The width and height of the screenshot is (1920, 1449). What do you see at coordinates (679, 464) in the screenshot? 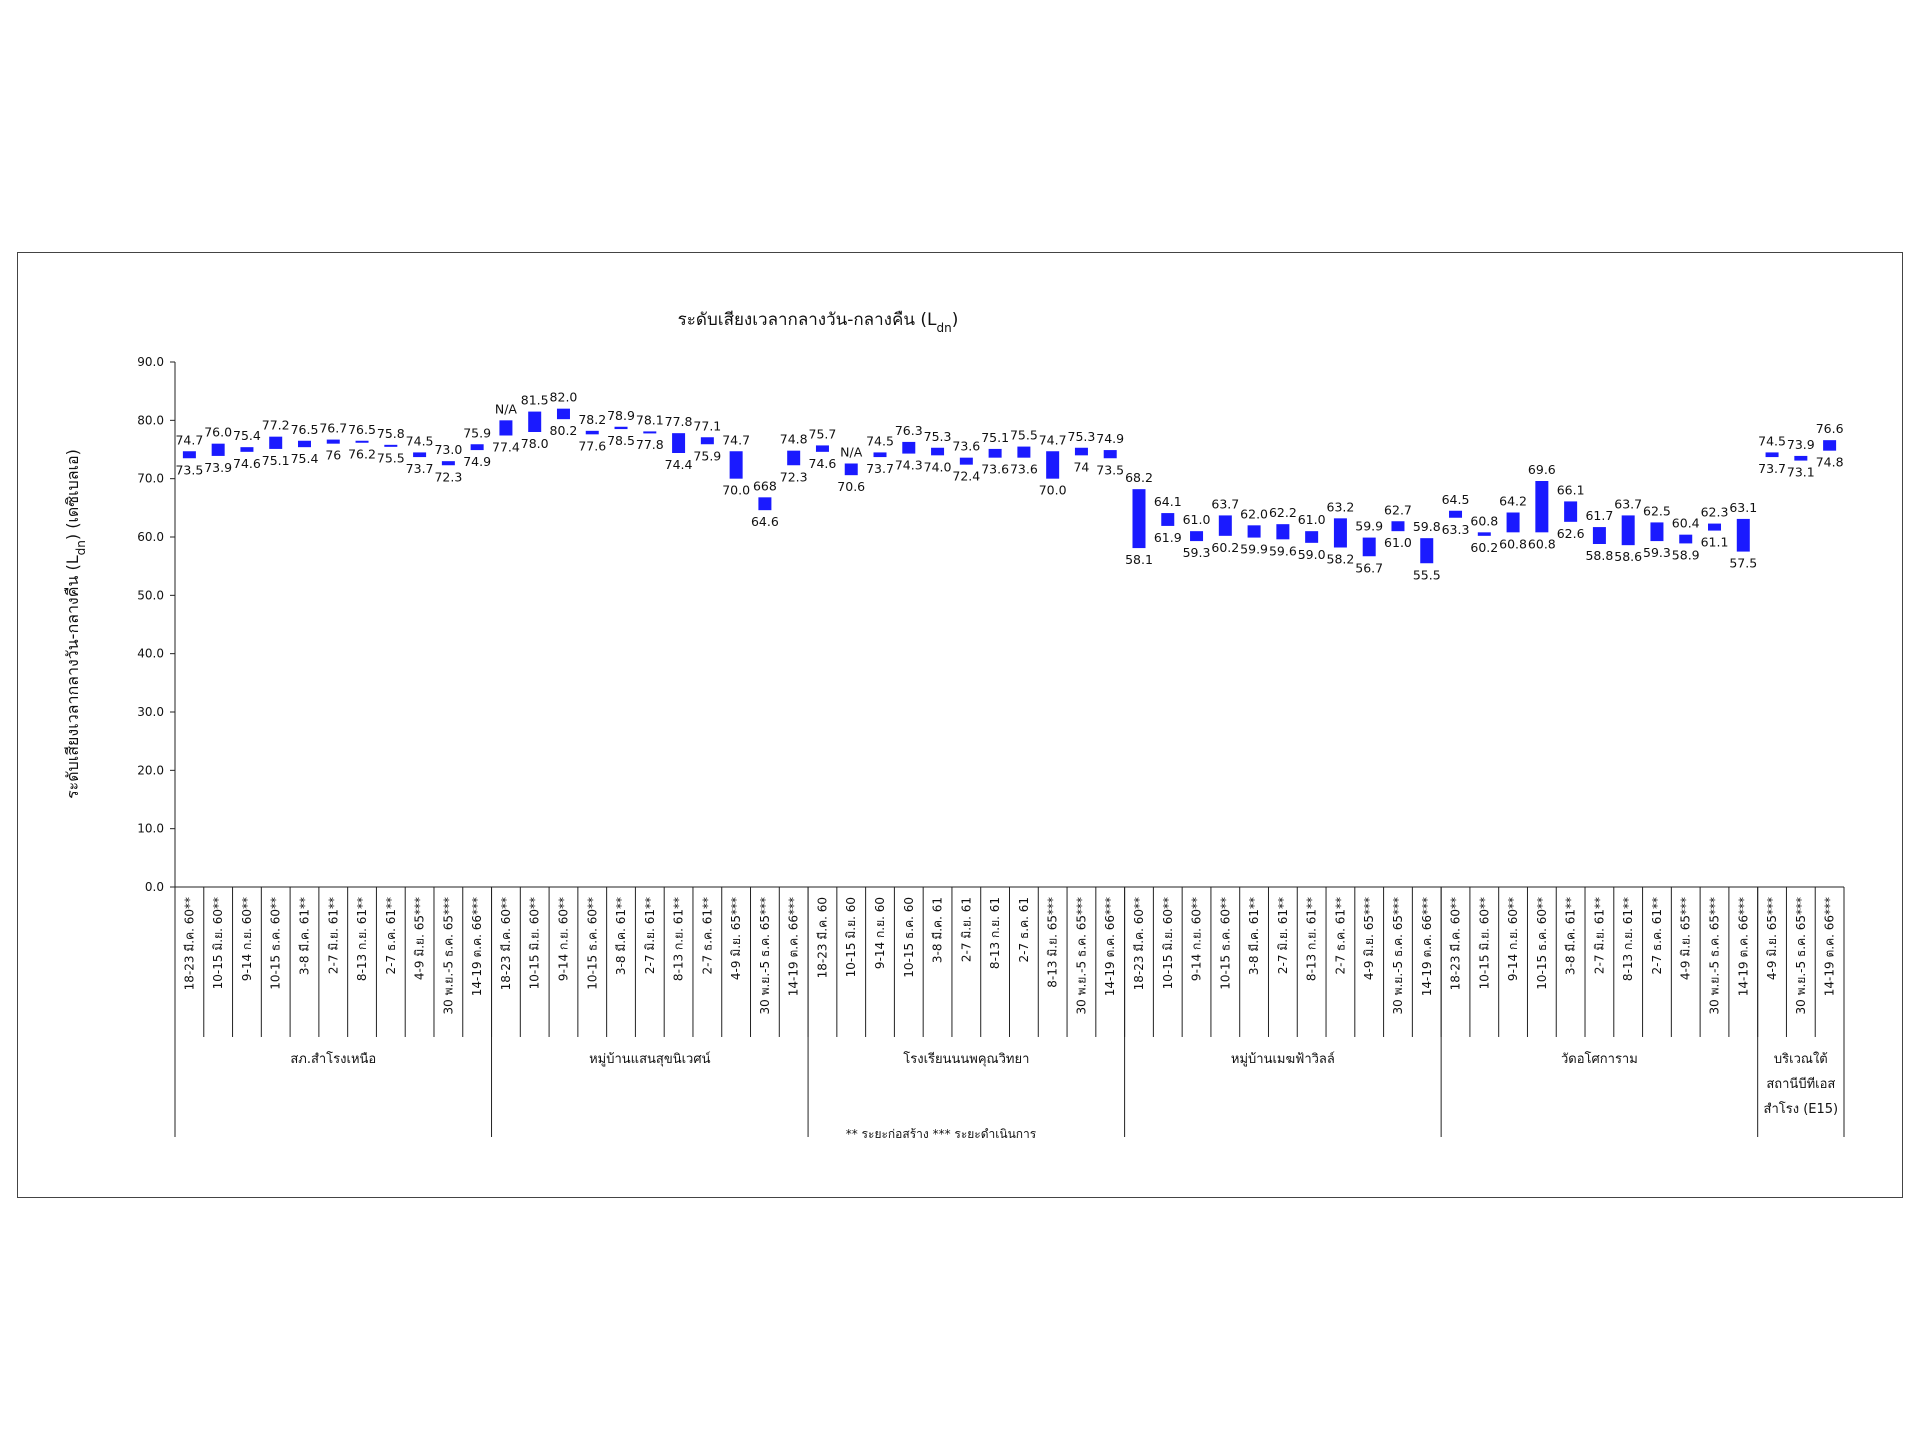
I see `bar-low-label: 74.4` at bounding box center [679, 464].